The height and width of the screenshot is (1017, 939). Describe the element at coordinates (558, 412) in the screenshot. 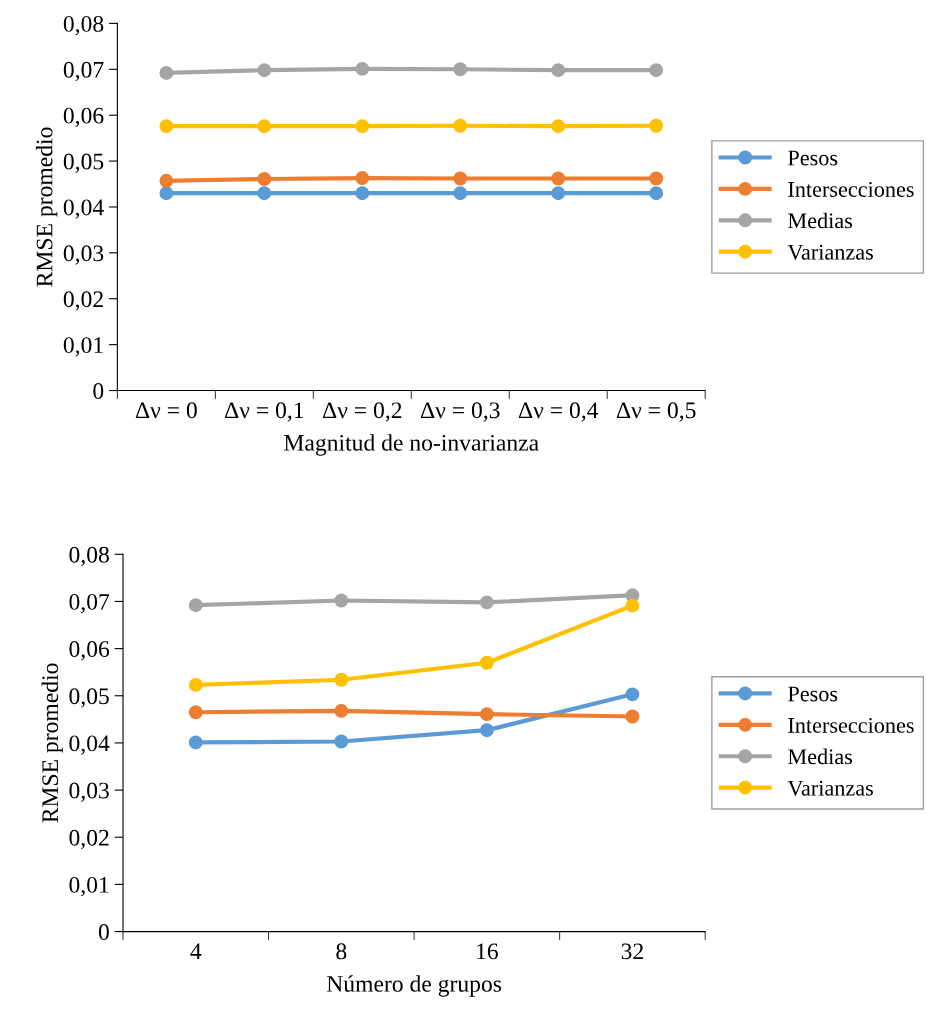

I see `x-tick-label: Δν = 0,4` at that location.